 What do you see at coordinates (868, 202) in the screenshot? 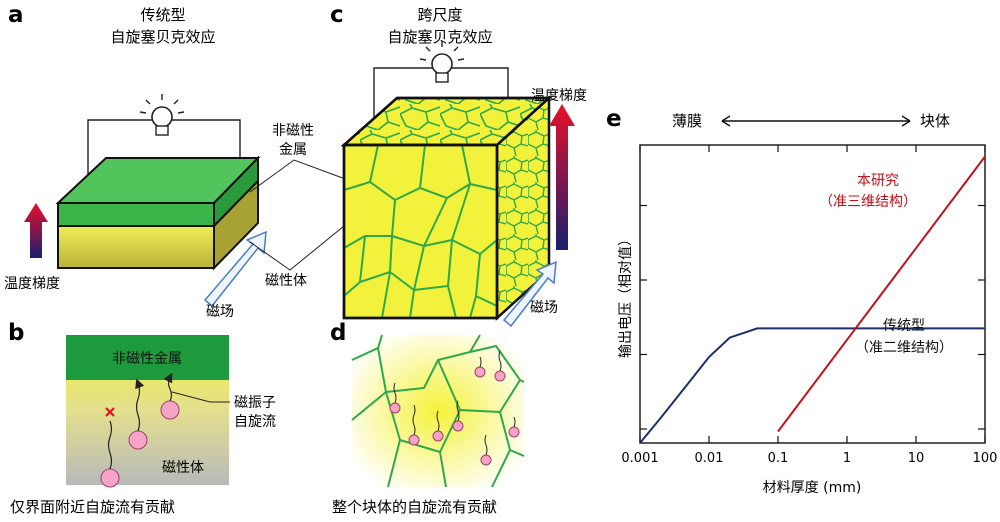
I see `series-red-label-2: （准三维结构）` at bounding box center [868, 202].